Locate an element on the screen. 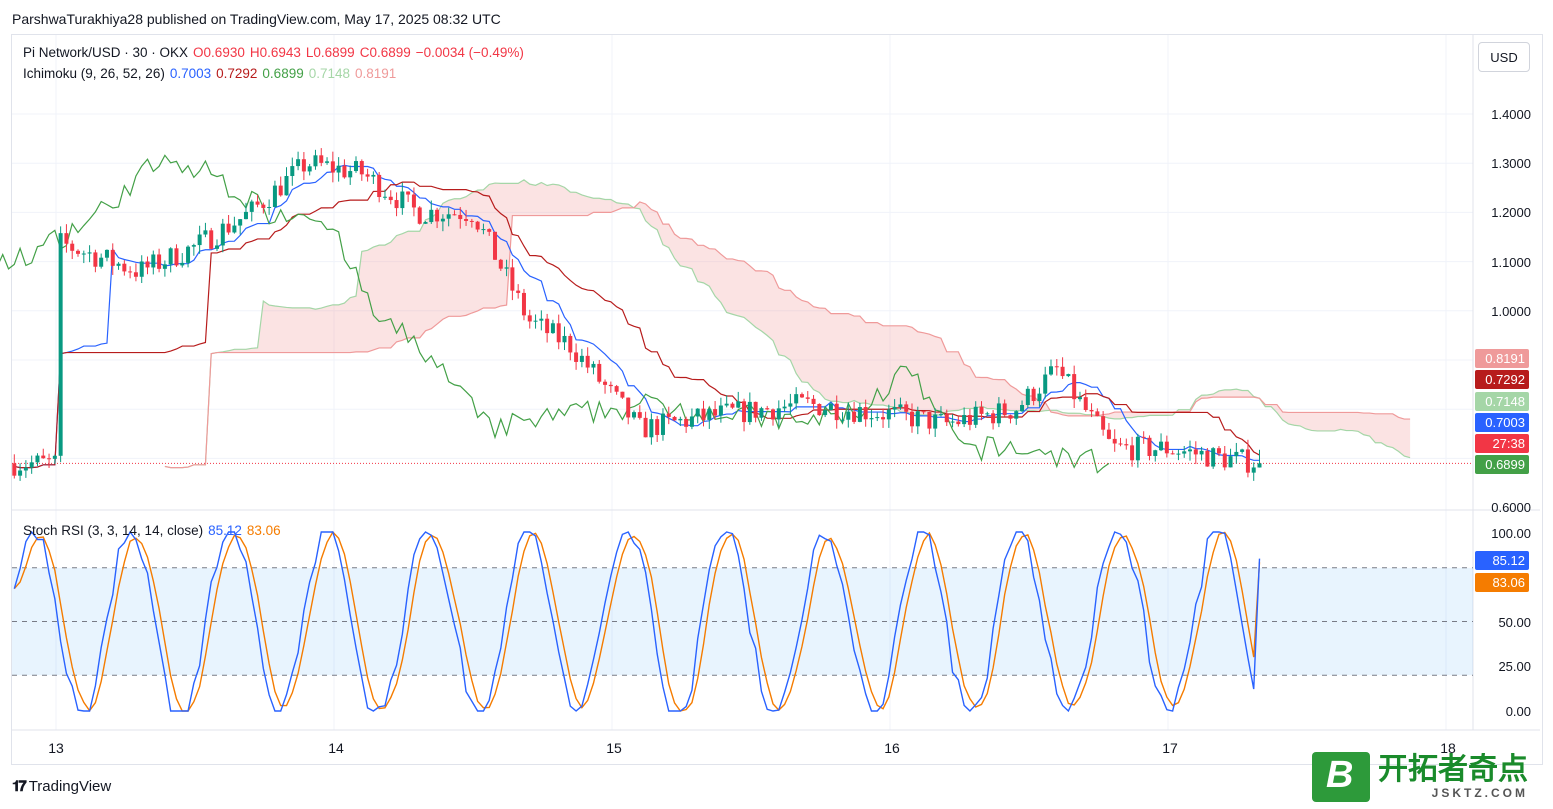 The width and height of the screenshot is (1553, 809). conversion-price-tag: 0.7003 is located at coordinates (1502, 422).